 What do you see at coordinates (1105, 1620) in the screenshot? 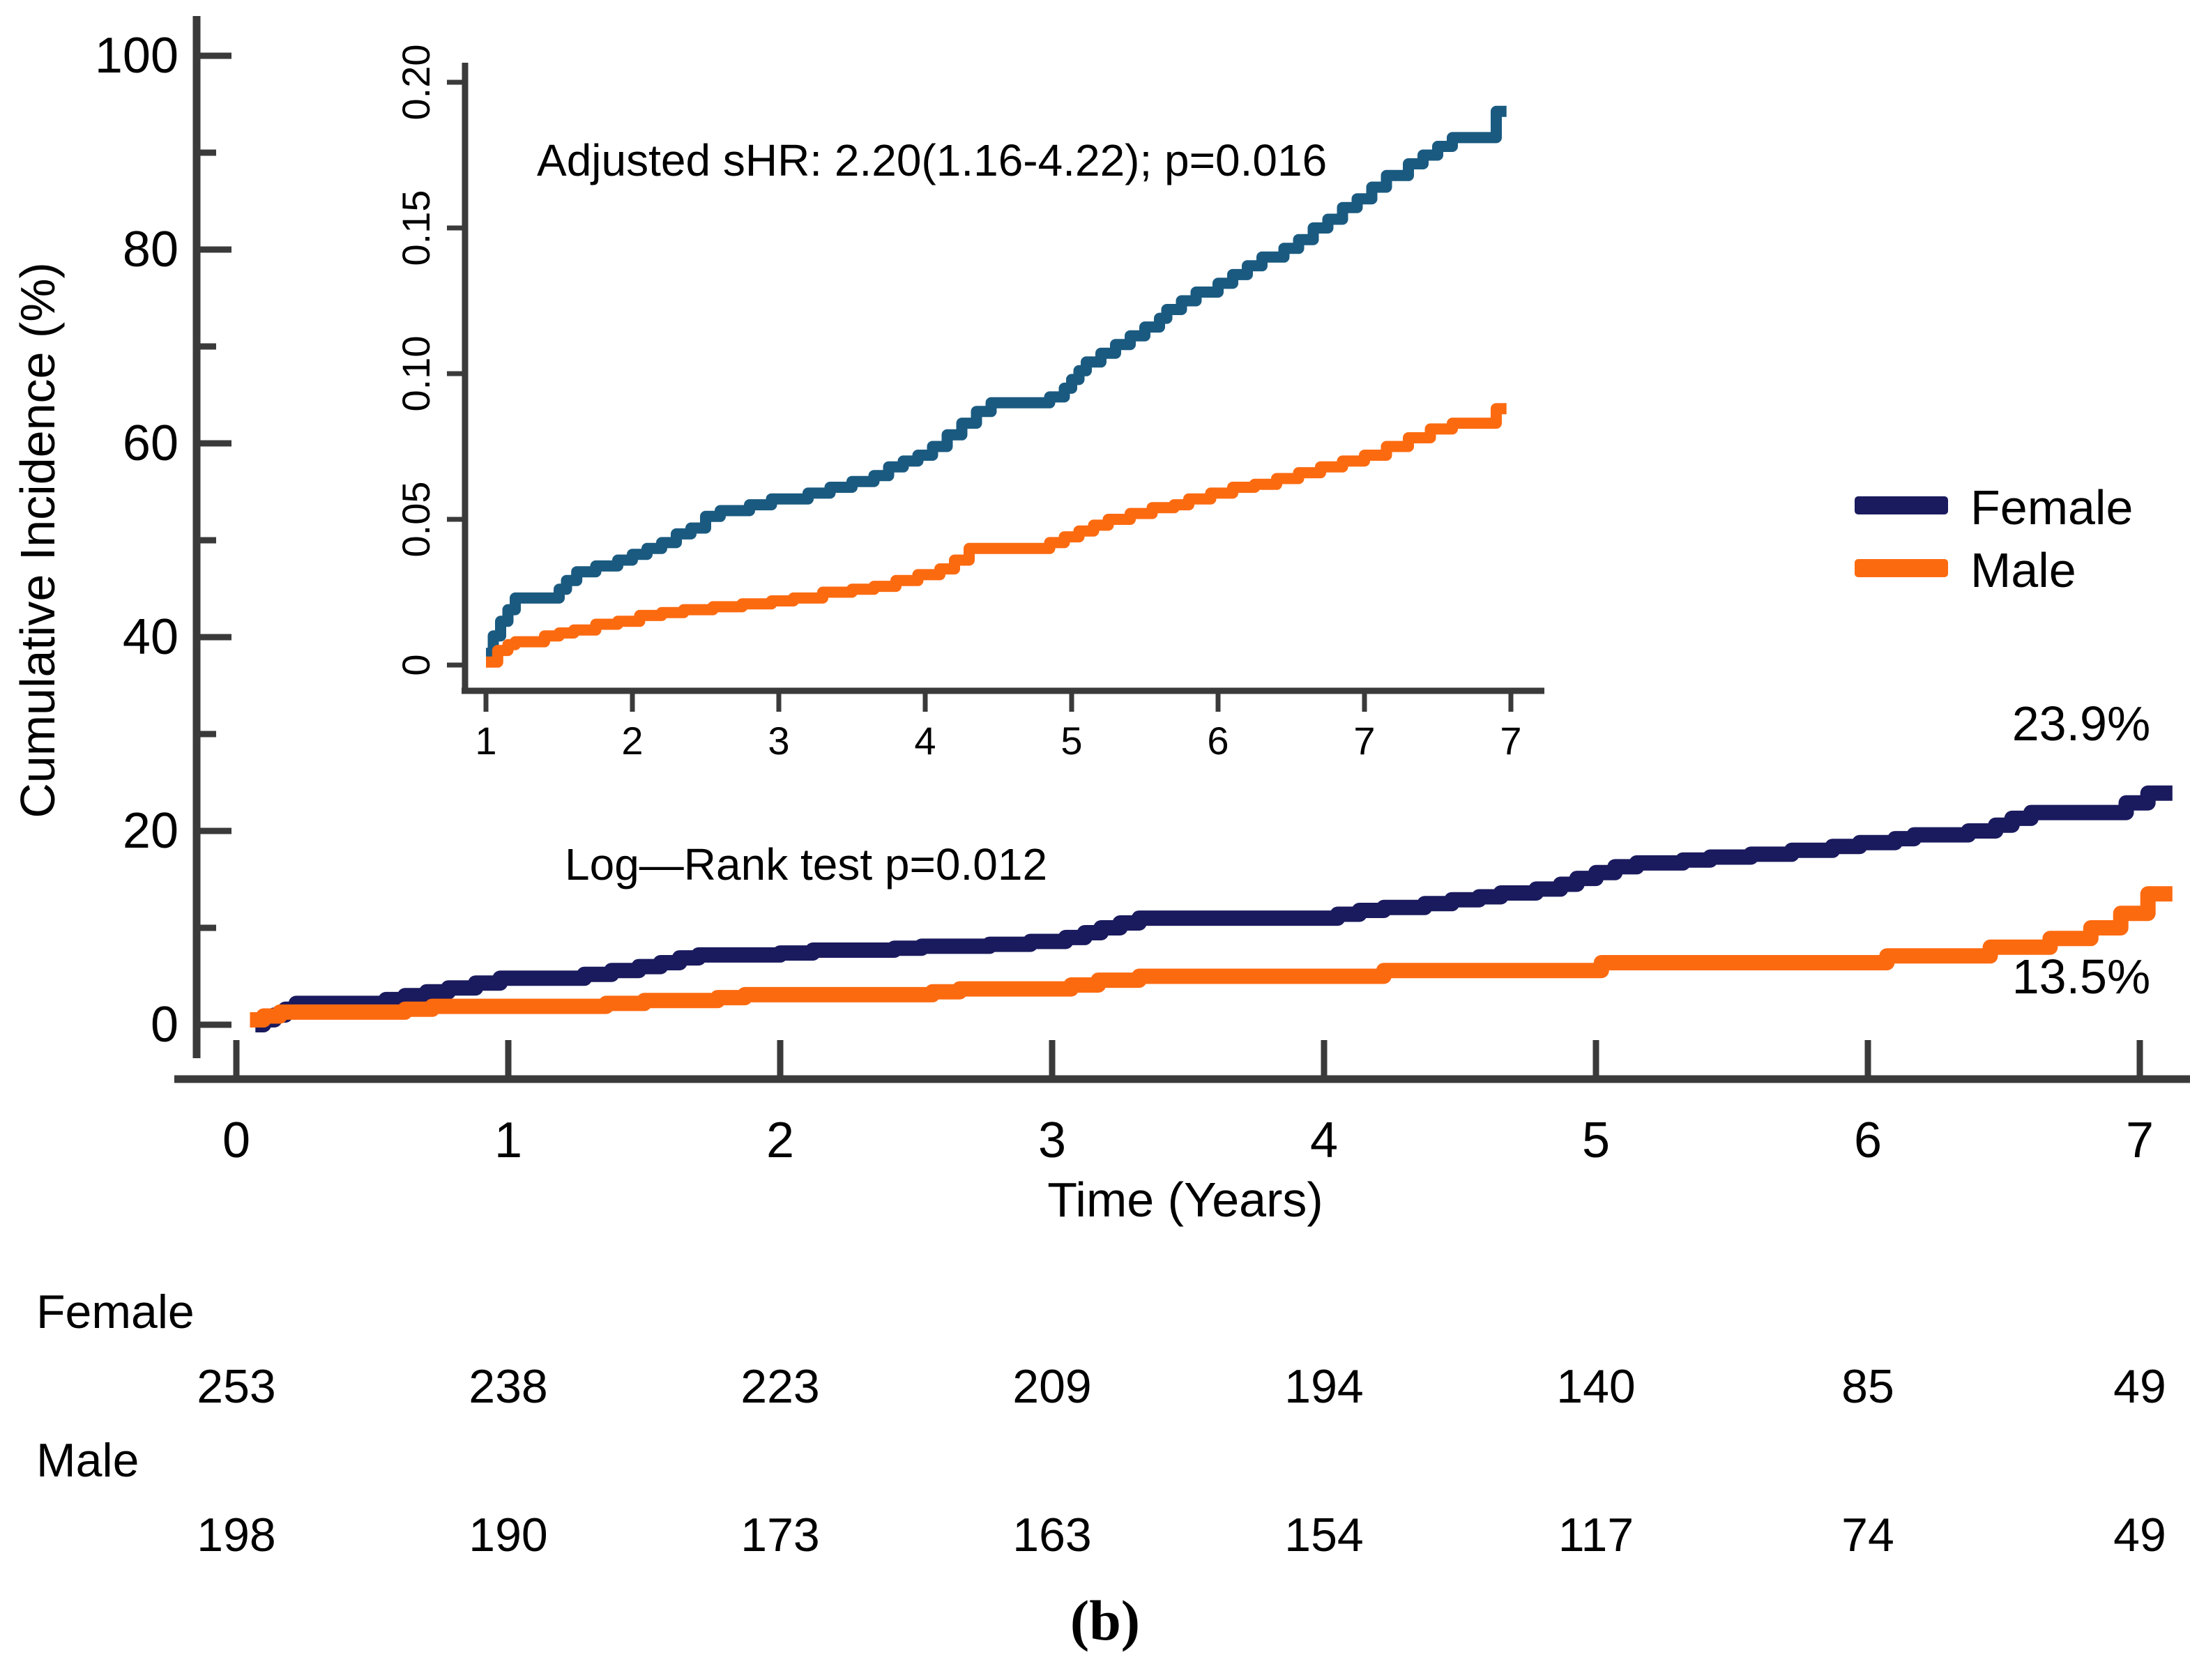
I see `figure-caption: (b)` at bounding box center [1105, 1620].